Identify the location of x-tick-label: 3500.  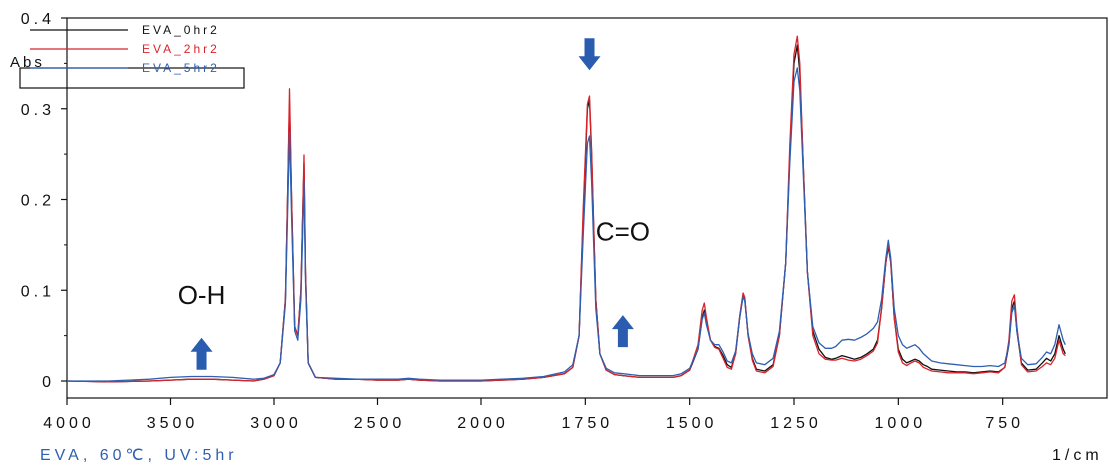
(173, 423).